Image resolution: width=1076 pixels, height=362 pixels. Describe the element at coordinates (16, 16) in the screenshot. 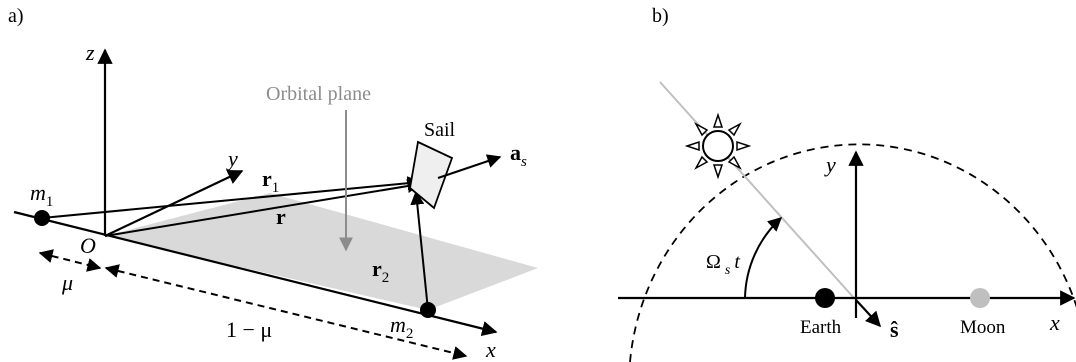

I see `panel-a-tag: a)` at that location.